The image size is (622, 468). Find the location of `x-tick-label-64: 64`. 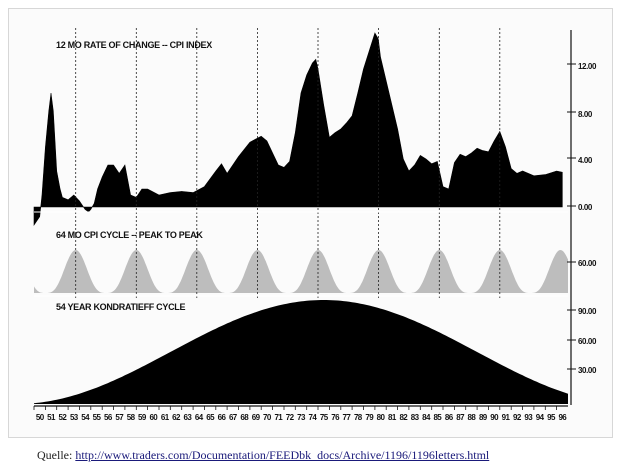

x-tick-label-64: 64 is located at coordinates (199, 417).